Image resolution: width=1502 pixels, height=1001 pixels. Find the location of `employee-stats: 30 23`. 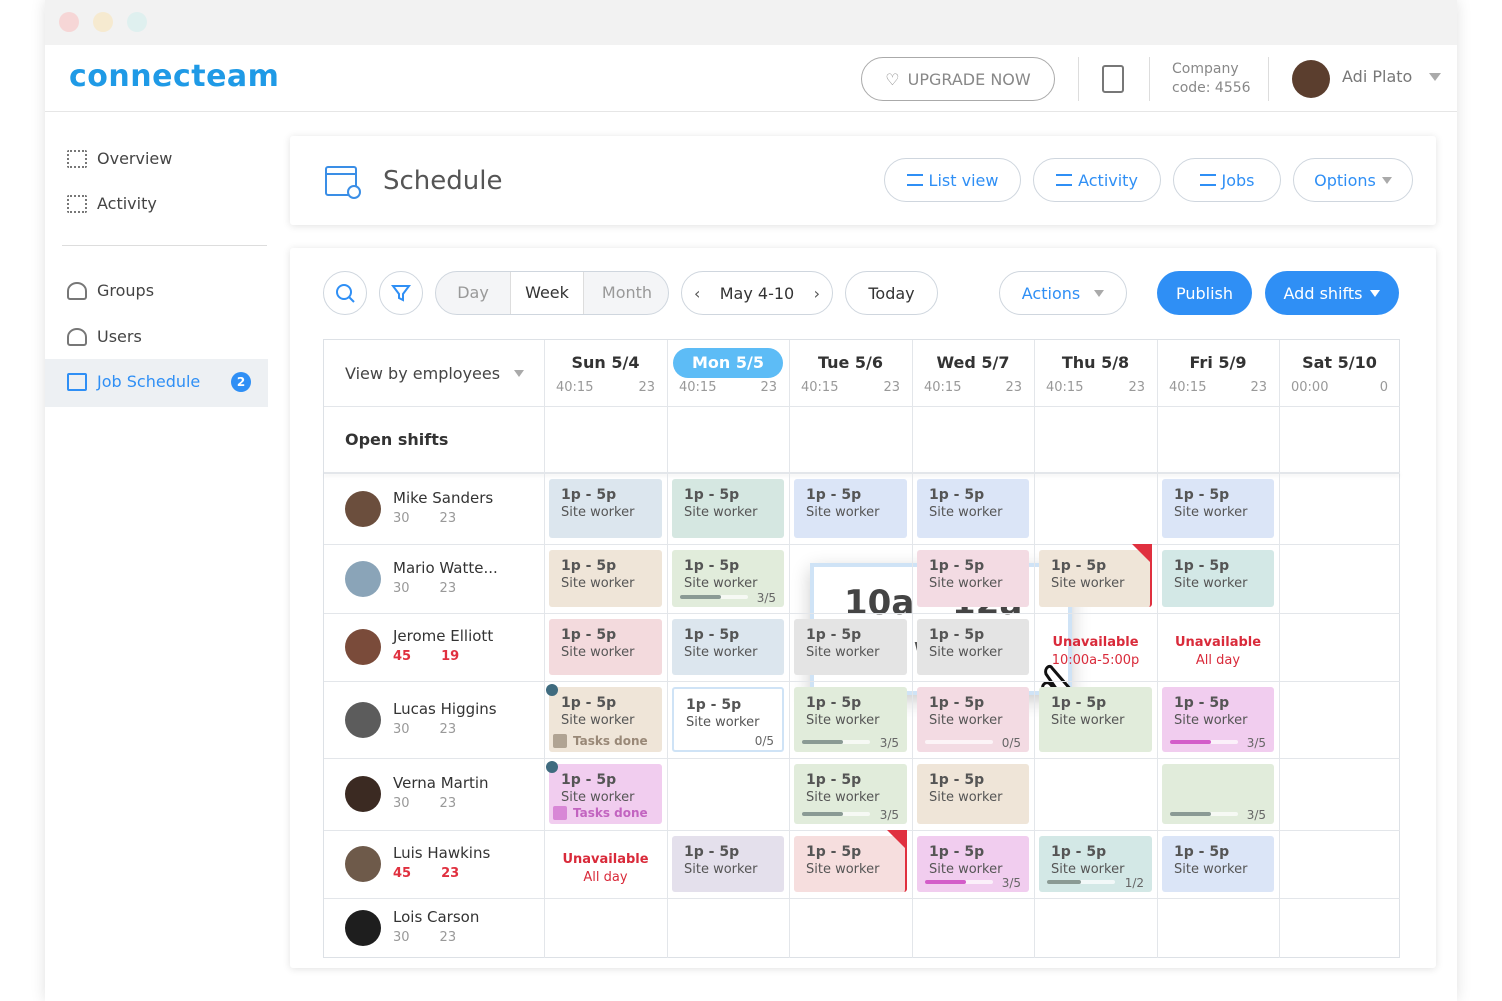

employee-stats: 30 23 is located at coordinates (424, 588).